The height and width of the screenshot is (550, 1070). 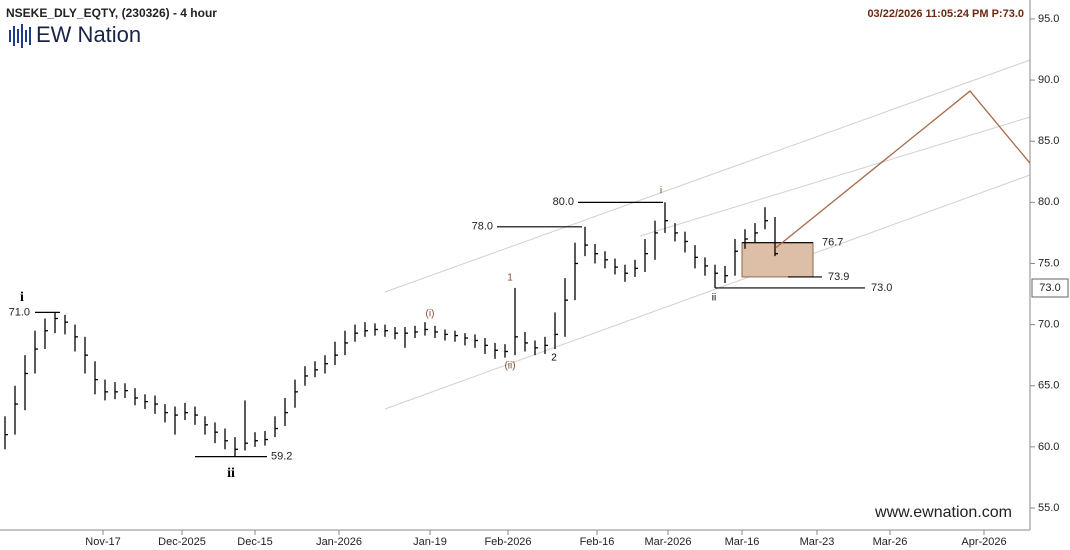 What do you see at coordinates (832, 243) in the screenshot?
I see `level-label: 76.7` at bounding box center [832, 243].